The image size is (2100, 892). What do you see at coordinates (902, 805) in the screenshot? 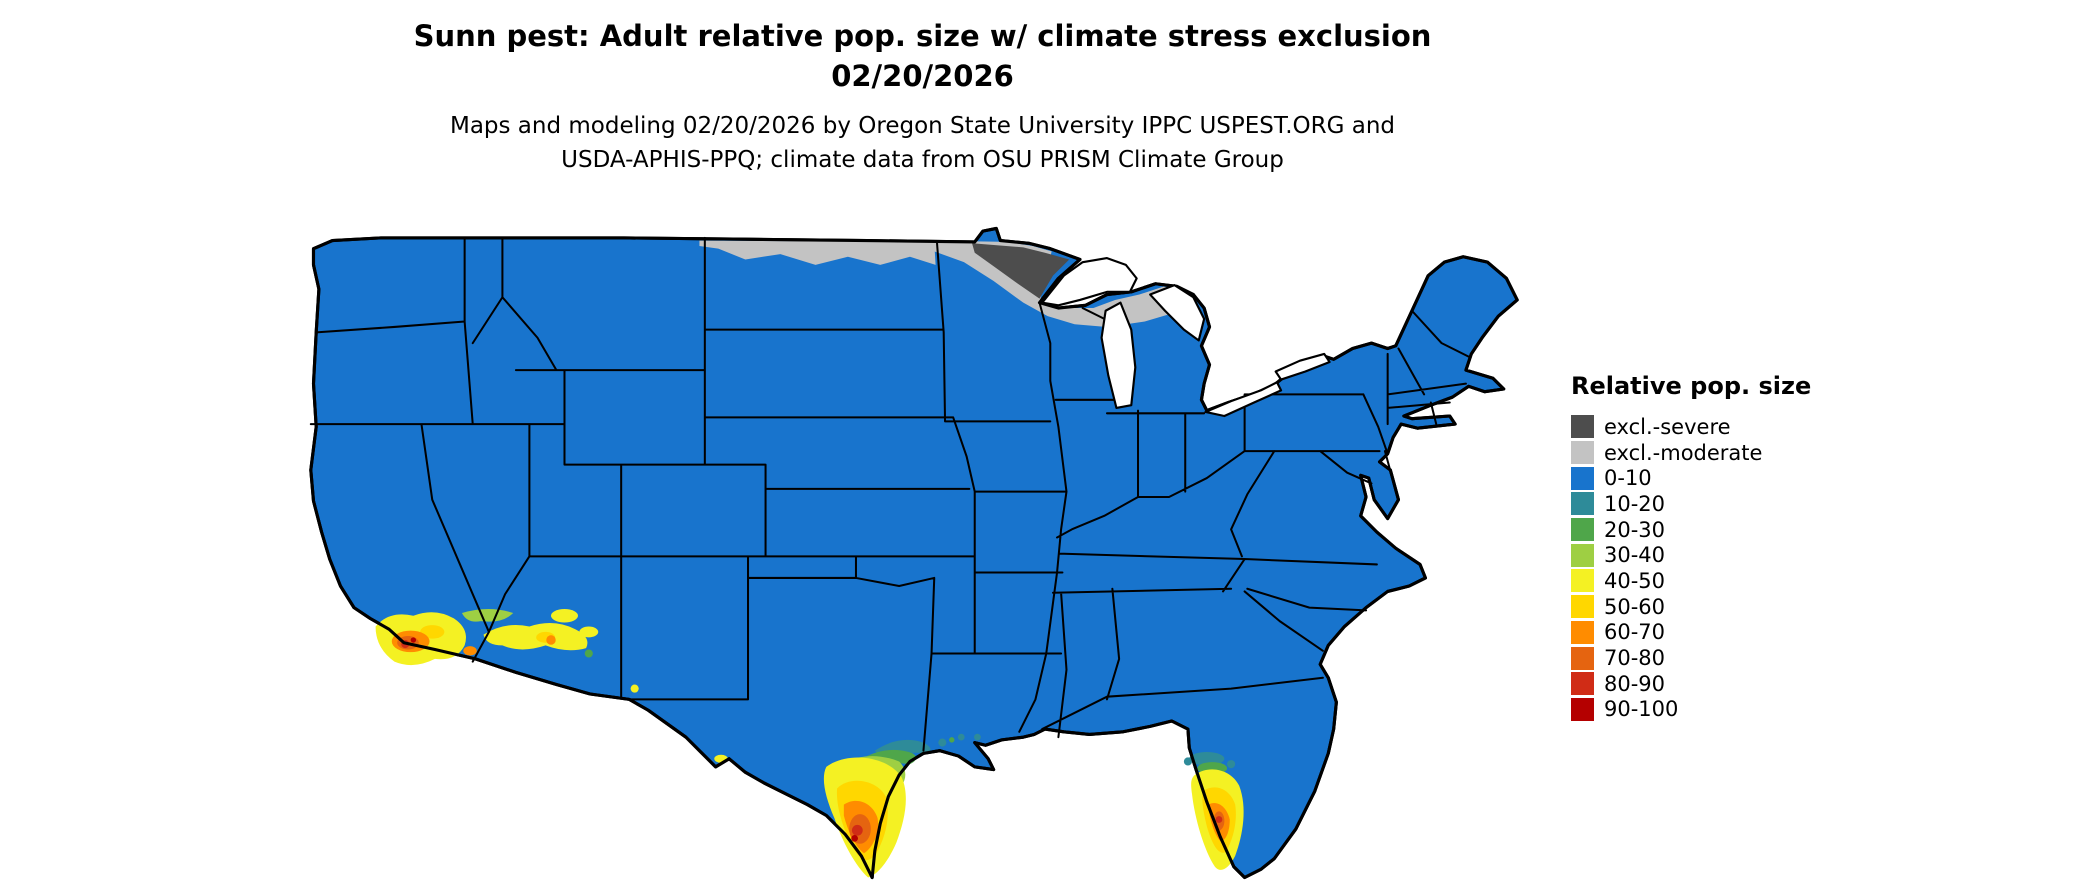
I see `south-texas-hotspots` at bounding box center [902, 805].